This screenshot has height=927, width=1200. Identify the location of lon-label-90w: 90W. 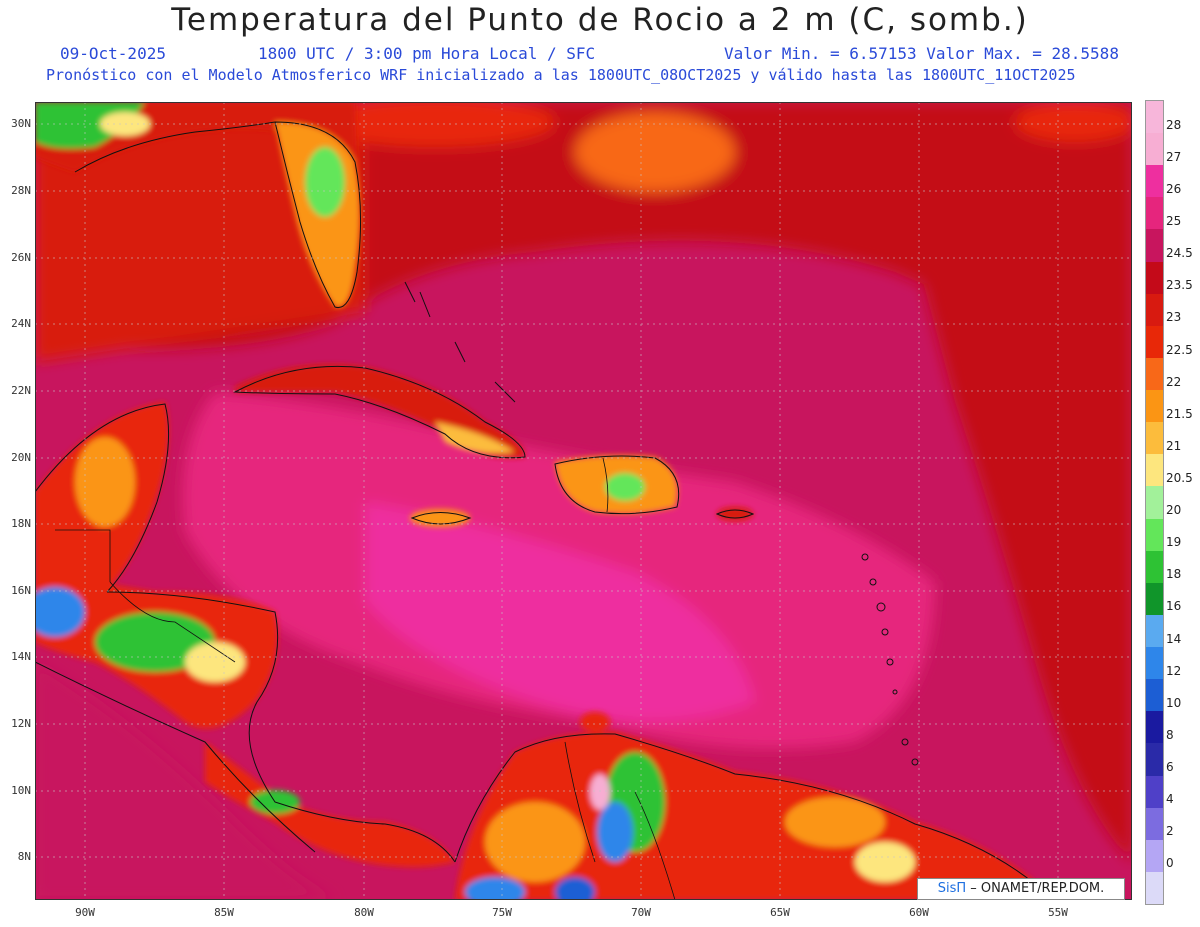
(85, 912).